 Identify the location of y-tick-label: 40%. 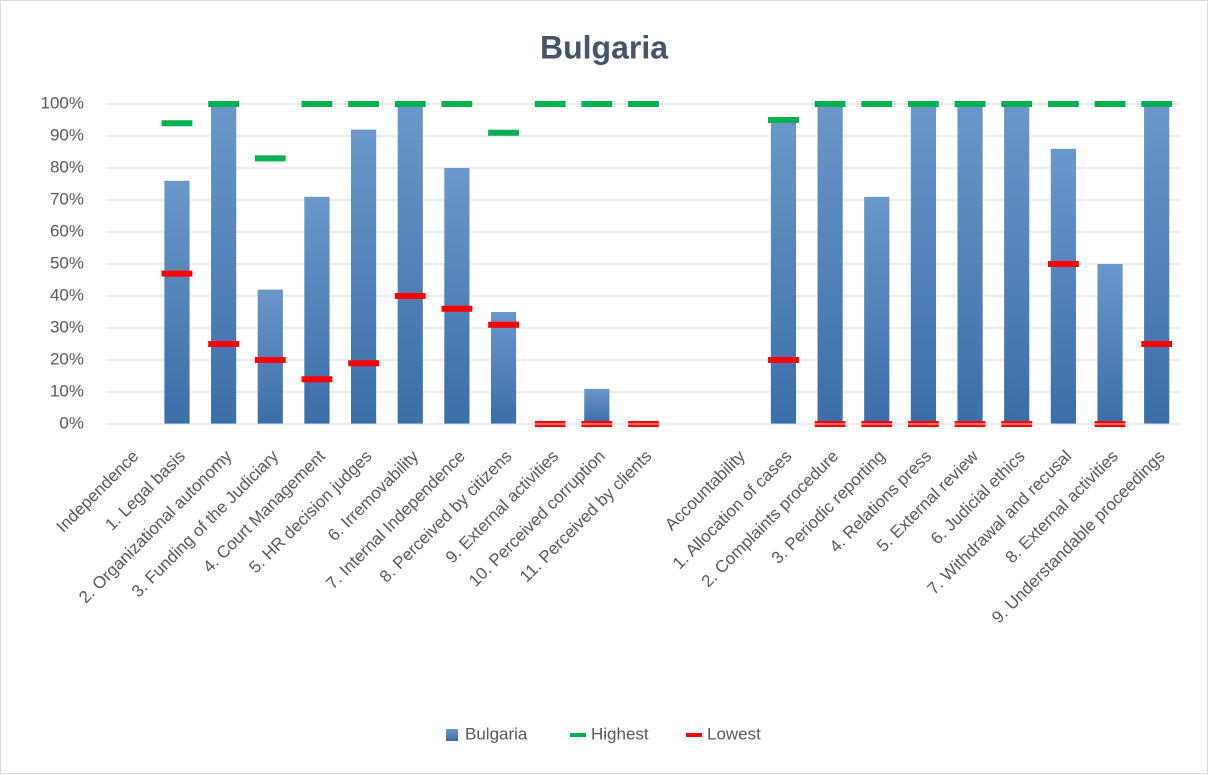
(67, 294).